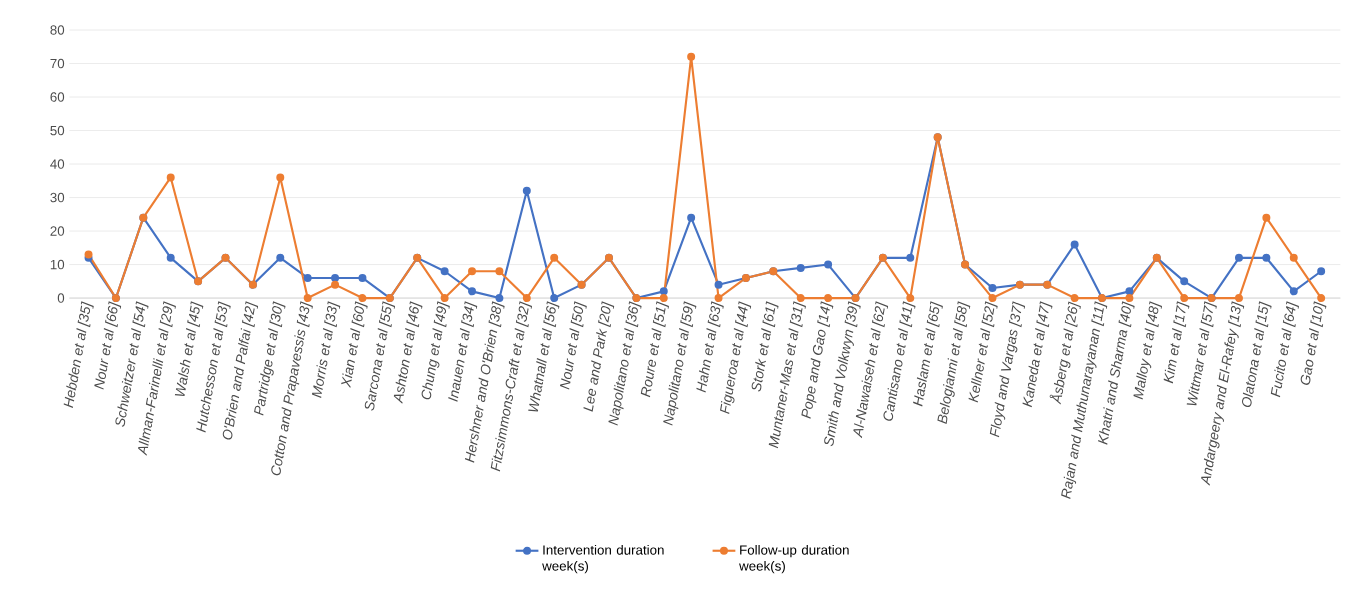 This screenshot has height=589, width=1363. Describe the element at coordinates (57, 130) in the screenshot. I see `y-tick-label: 50` at that location.